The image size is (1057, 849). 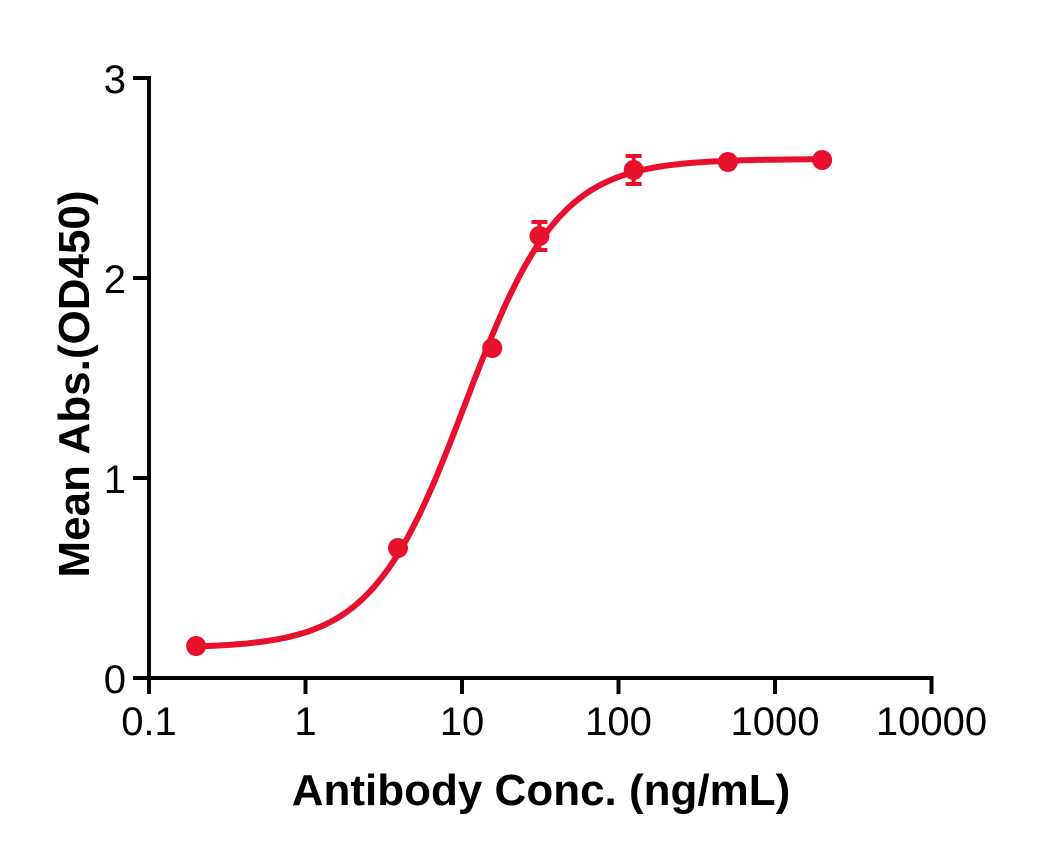 I want to click on x-tick-label: 10, so click(x=462, y=722).